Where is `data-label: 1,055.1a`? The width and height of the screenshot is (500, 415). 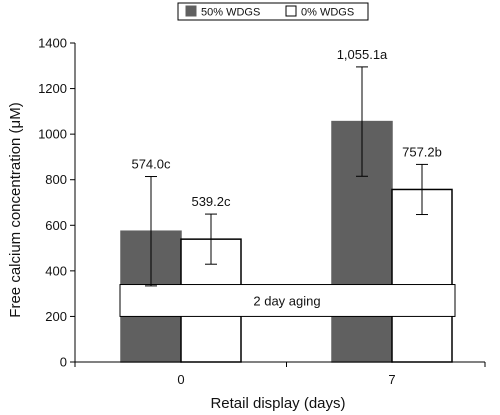
data-label: 1,055.1a is located at coordinates (362, 54).